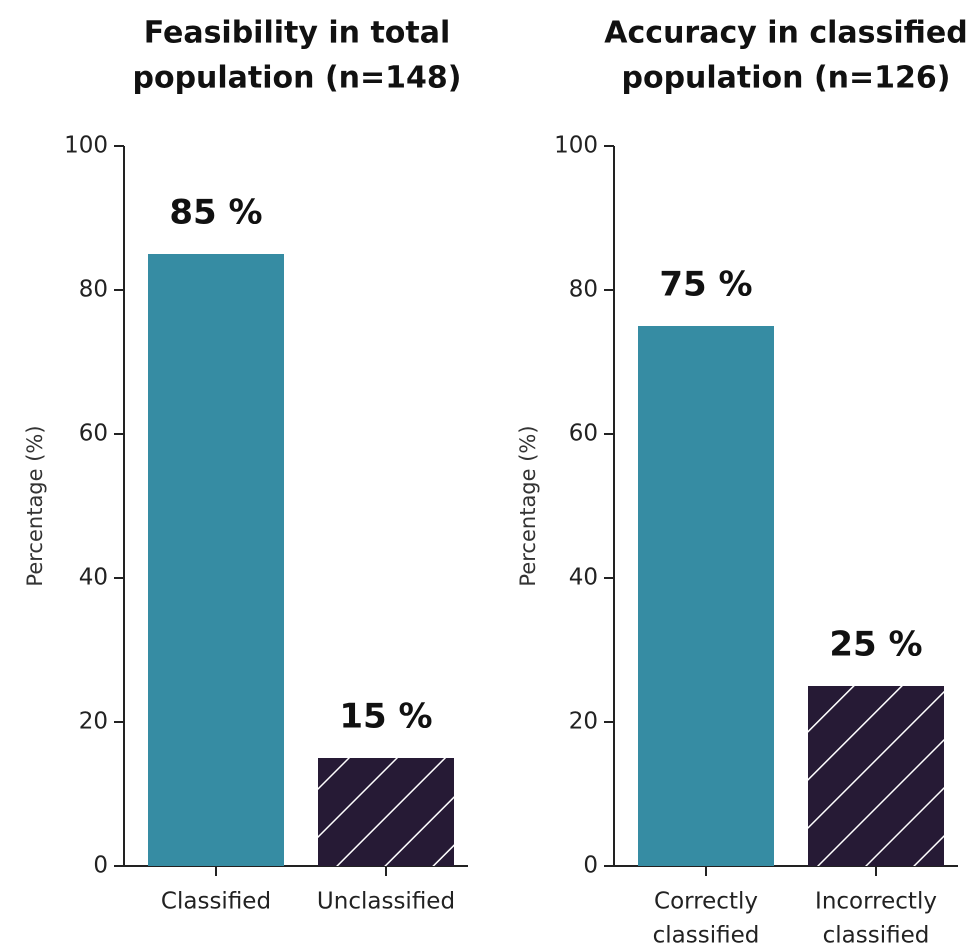 Image resolution: width=969 pixels, height=951 pixels. I want to click on x-category-label: Correctly, so click(706, 902).